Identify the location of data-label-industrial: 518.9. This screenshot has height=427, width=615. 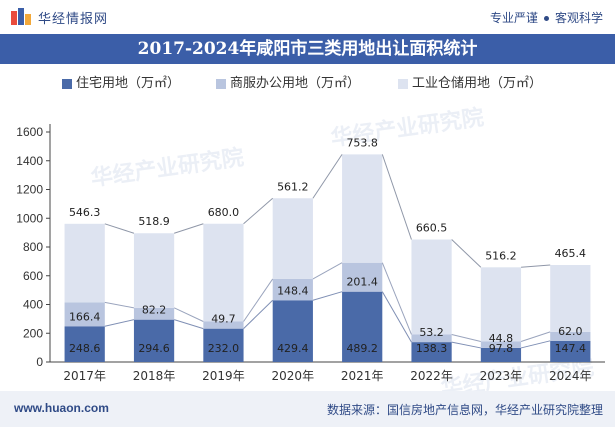
(154, 221).